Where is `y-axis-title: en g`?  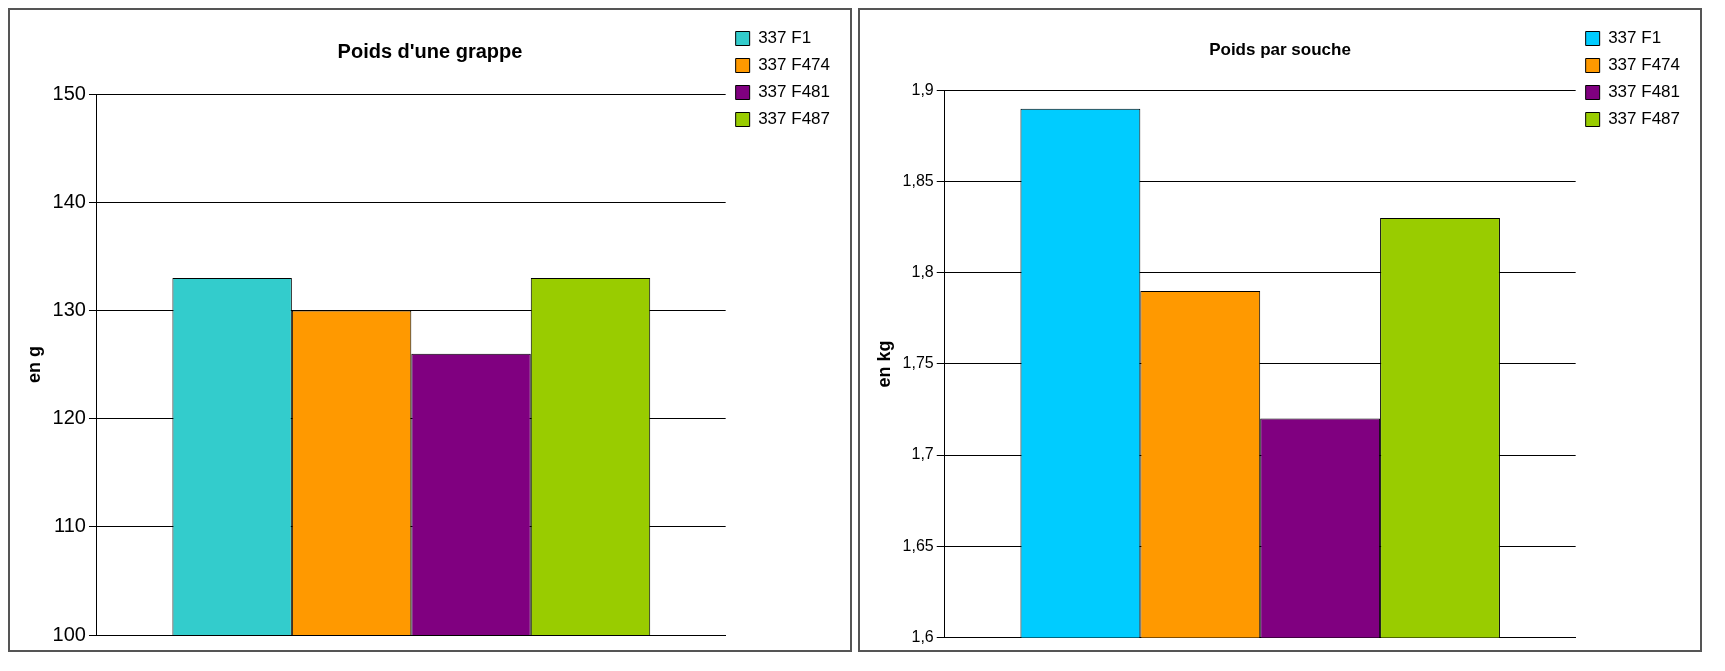
y-axis-title: en g is located at coordinates (33, 364).